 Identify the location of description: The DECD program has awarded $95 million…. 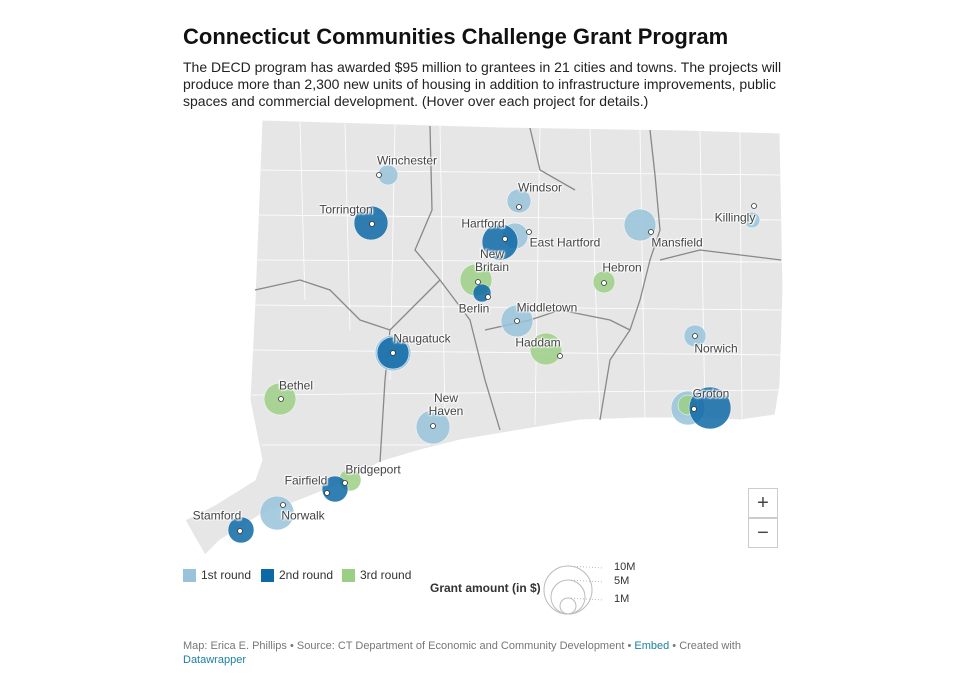
(482, 84).